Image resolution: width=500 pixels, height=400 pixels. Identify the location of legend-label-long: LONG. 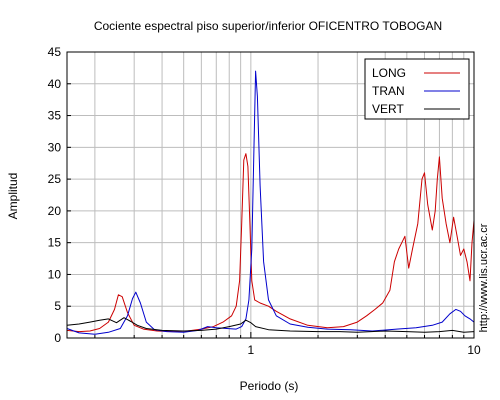
(389, 73).